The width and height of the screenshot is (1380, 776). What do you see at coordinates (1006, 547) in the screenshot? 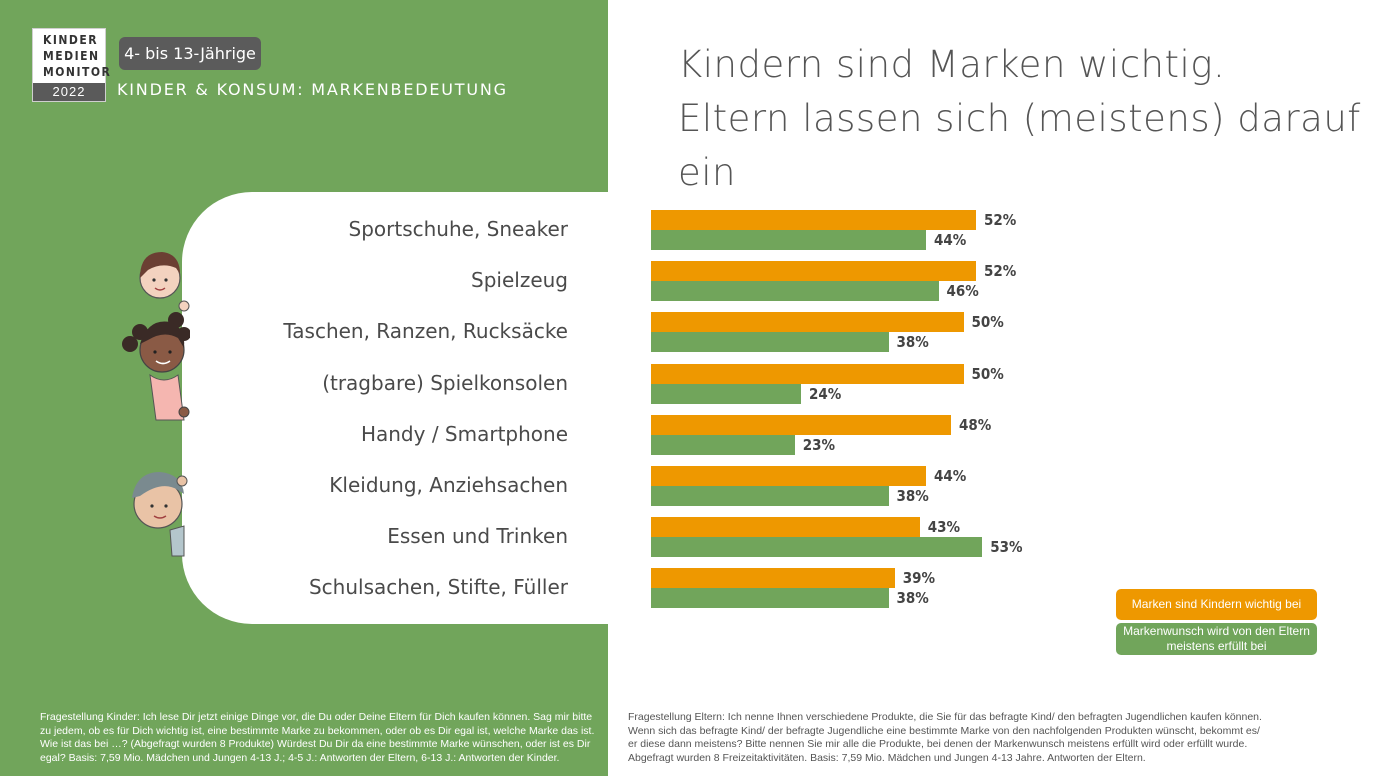
I see `bar-value-label: 53%` at bounding box center [1006, 547].